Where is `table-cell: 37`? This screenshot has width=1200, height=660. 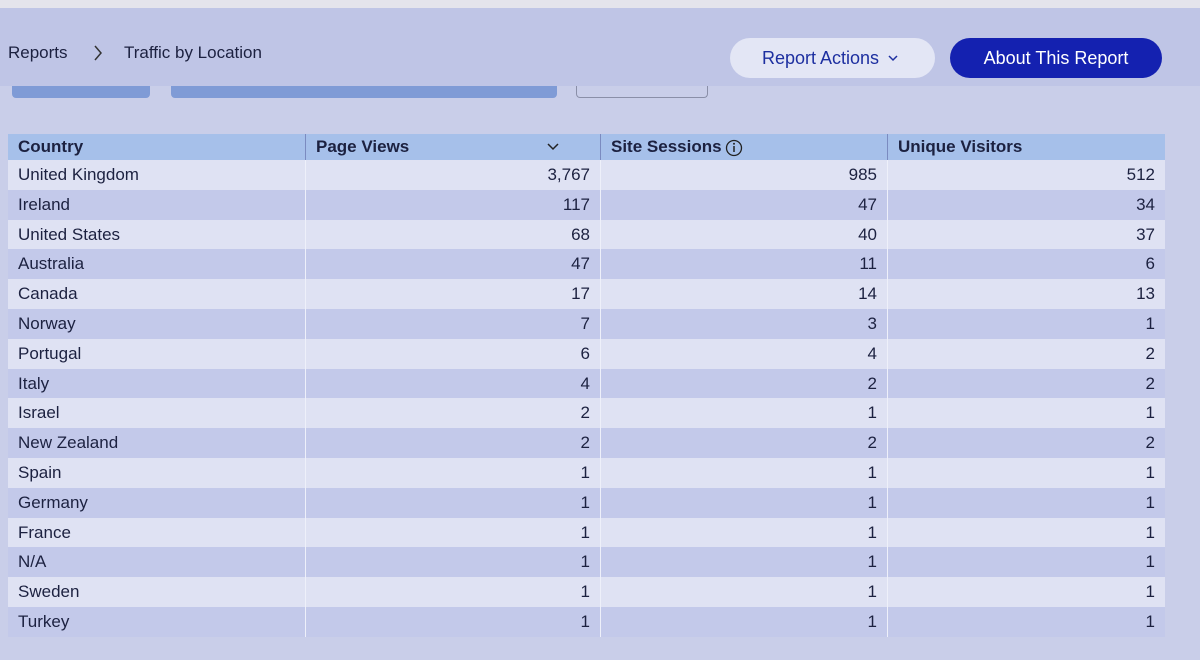
table-cell: 37 is located at coordinates (1026, 234).